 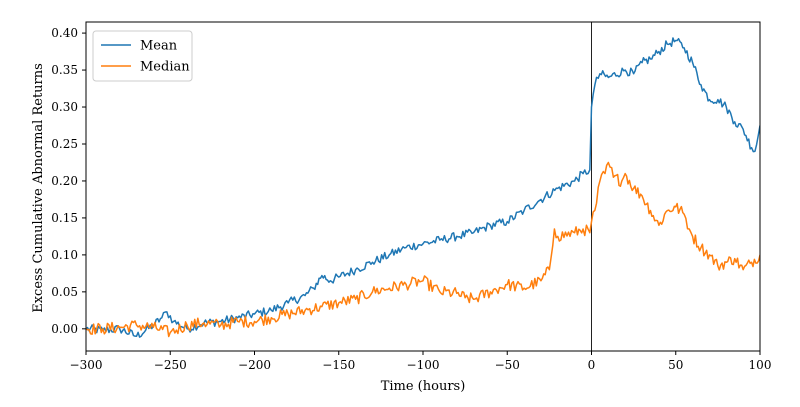 What do you see at coordinates (338, 365) in the screenshot?
I see `x-tick-label: −150` at bounding box center [338, 365].